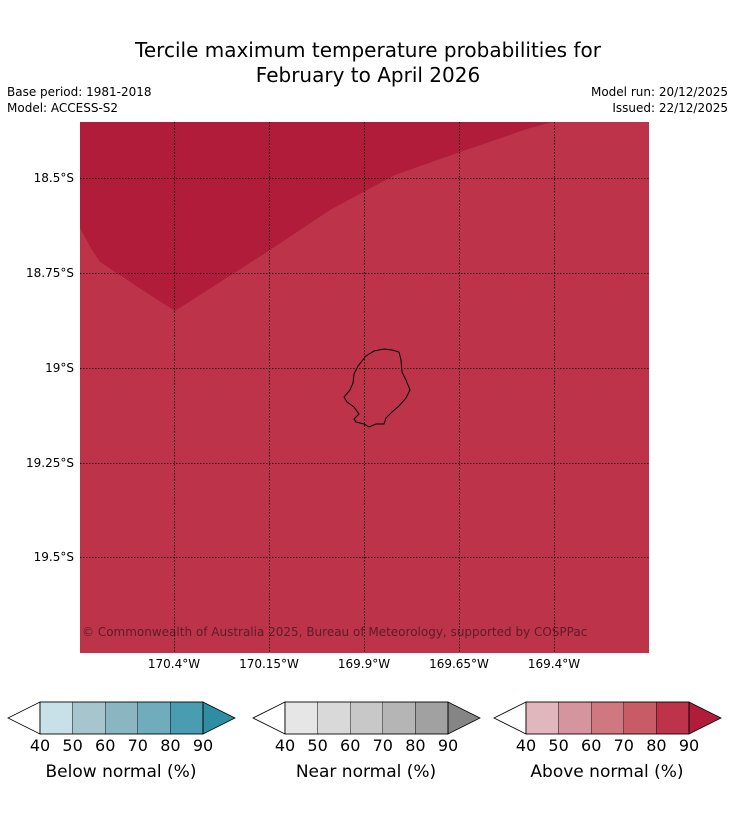  What do you see at coordinates (121, 746) in the screenshot?
I see `ticks-below: 40 50 60 70 80 90` at bounding box center [121, 746].